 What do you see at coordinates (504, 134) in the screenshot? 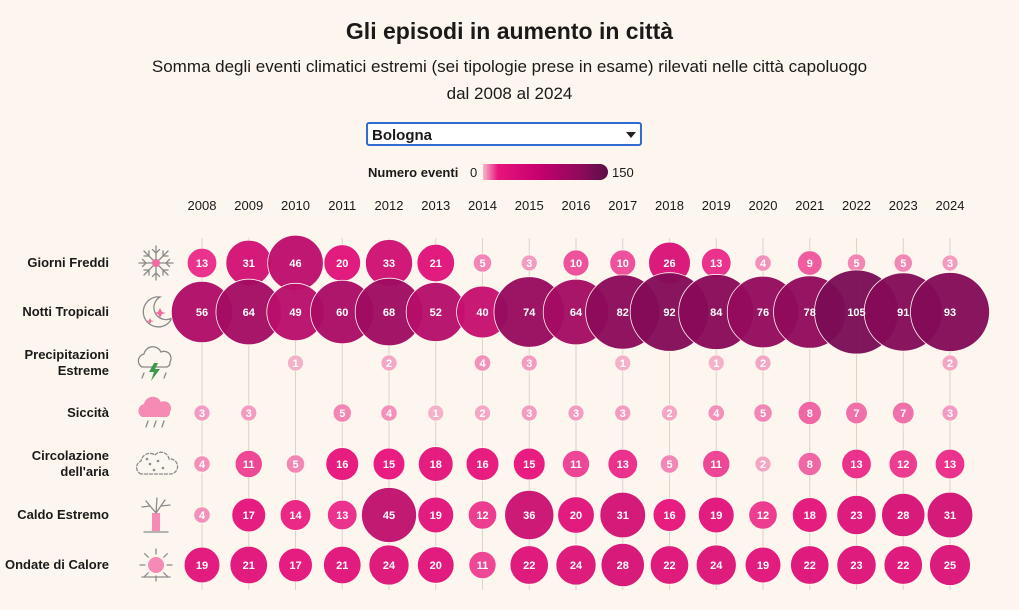
I see `city-select: Bologna` at bounding box center [504, 134].